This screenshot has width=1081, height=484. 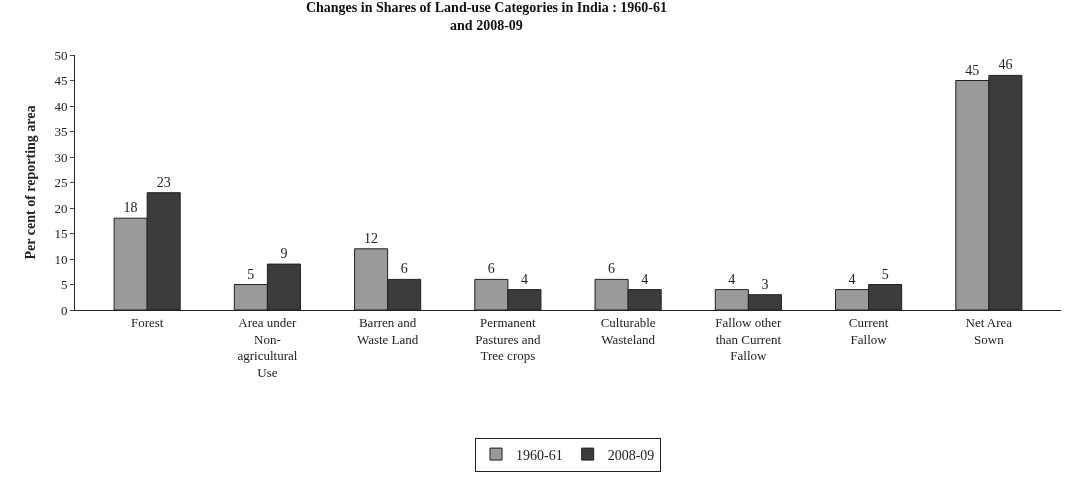 I want to click on x-tick-label: Net Area Sown, so click(x=989, y=330).